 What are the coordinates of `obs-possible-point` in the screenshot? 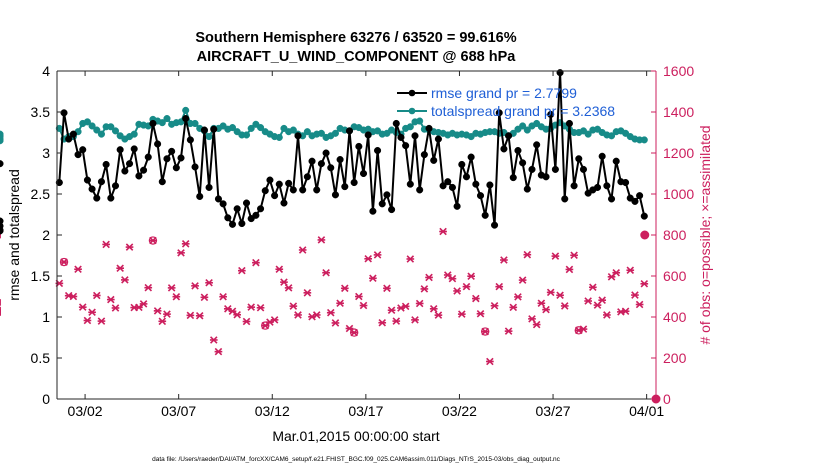 It's located at (578, 330).